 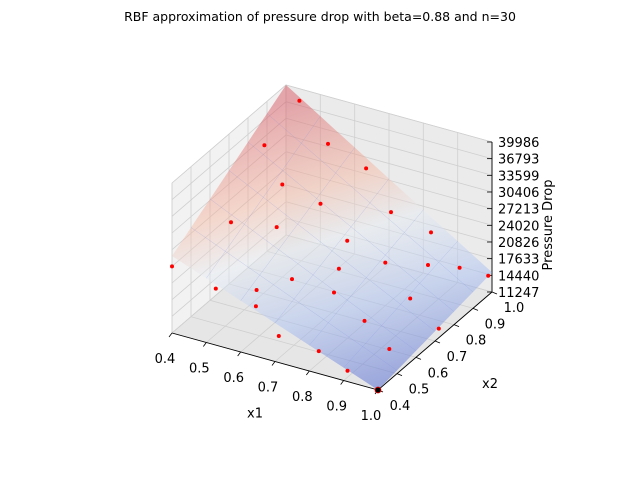 I want to click on x-tick-label: 0.8, so click(x=302, y=397).